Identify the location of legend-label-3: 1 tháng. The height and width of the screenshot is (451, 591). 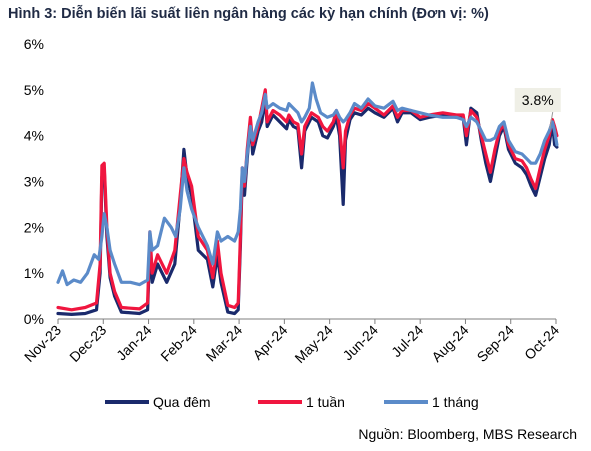
(455, 402).